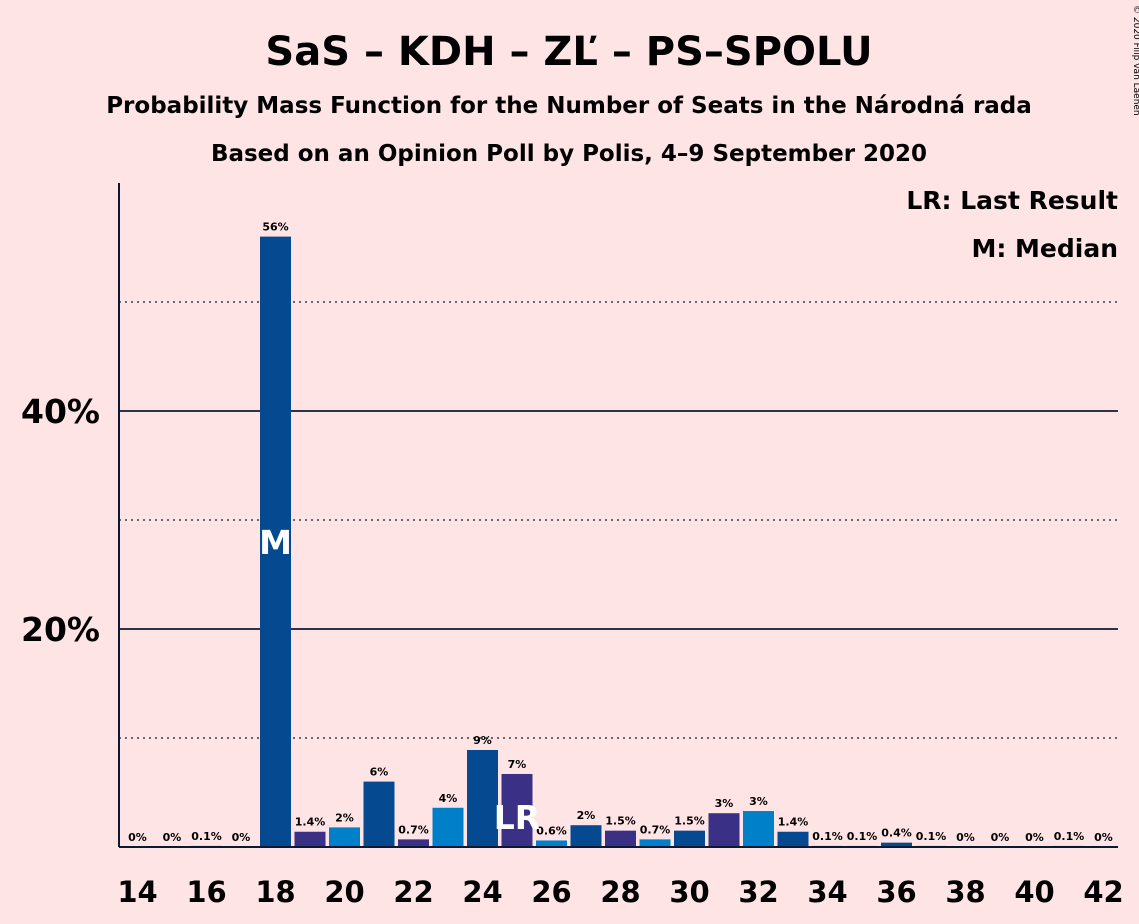 This screenshot has height=924, width=1139. What do you see at coordinates (310, 822) in the screenshot?
I see `bar-label-seat-19: 1.4%` at bounding box center [310, 822].